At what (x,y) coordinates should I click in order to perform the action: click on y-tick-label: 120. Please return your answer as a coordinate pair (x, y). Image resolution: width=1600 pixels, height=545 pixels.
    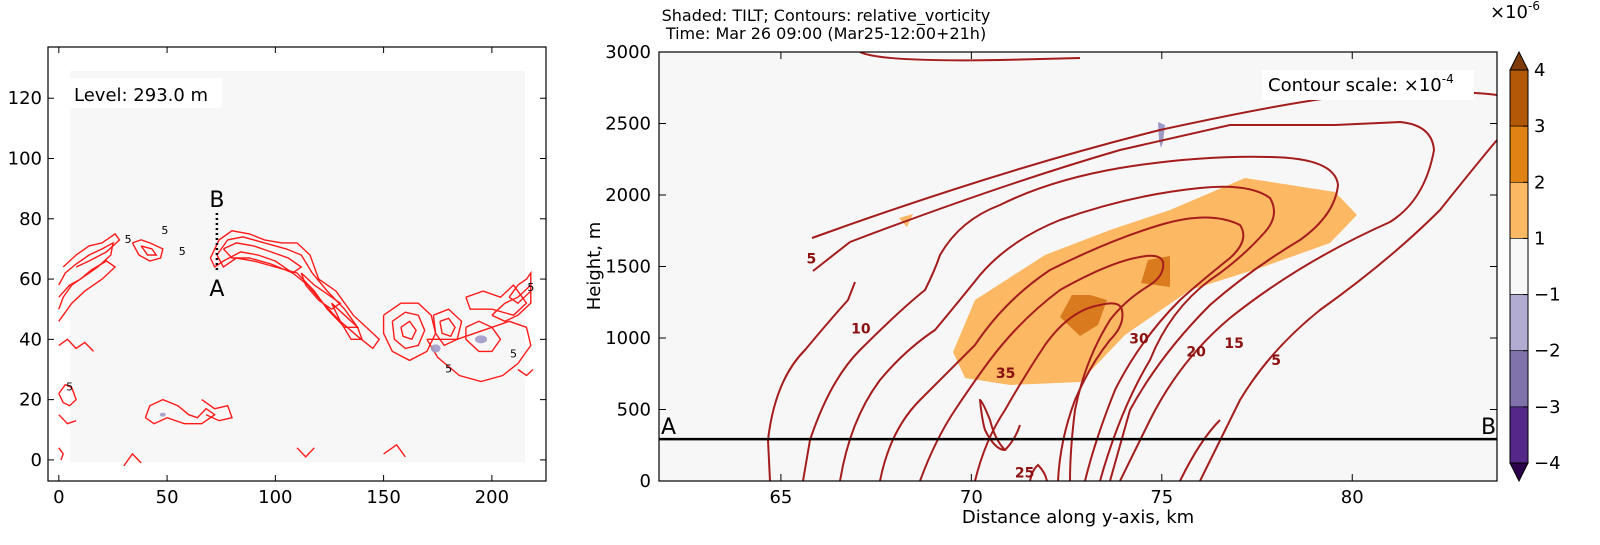
    Looking at the image, I should click on (25, 98).